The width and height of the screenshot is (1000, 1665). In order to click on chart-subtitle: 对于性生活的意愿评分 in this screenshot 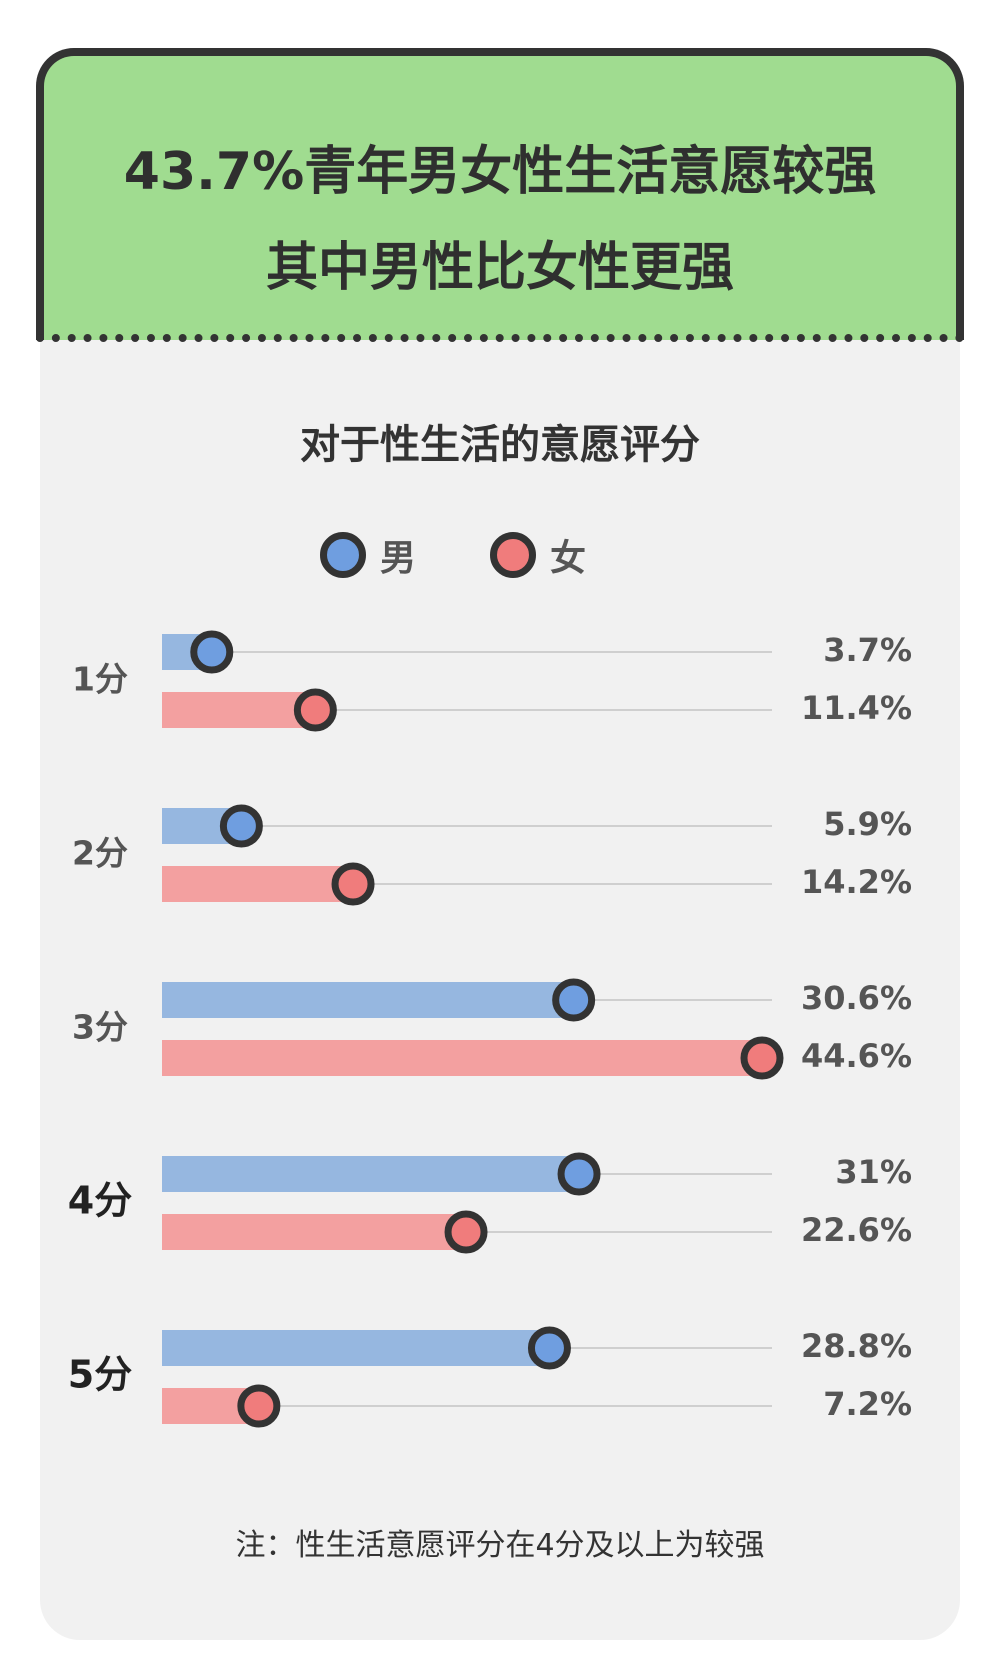, I will do `click(500, 445)`.